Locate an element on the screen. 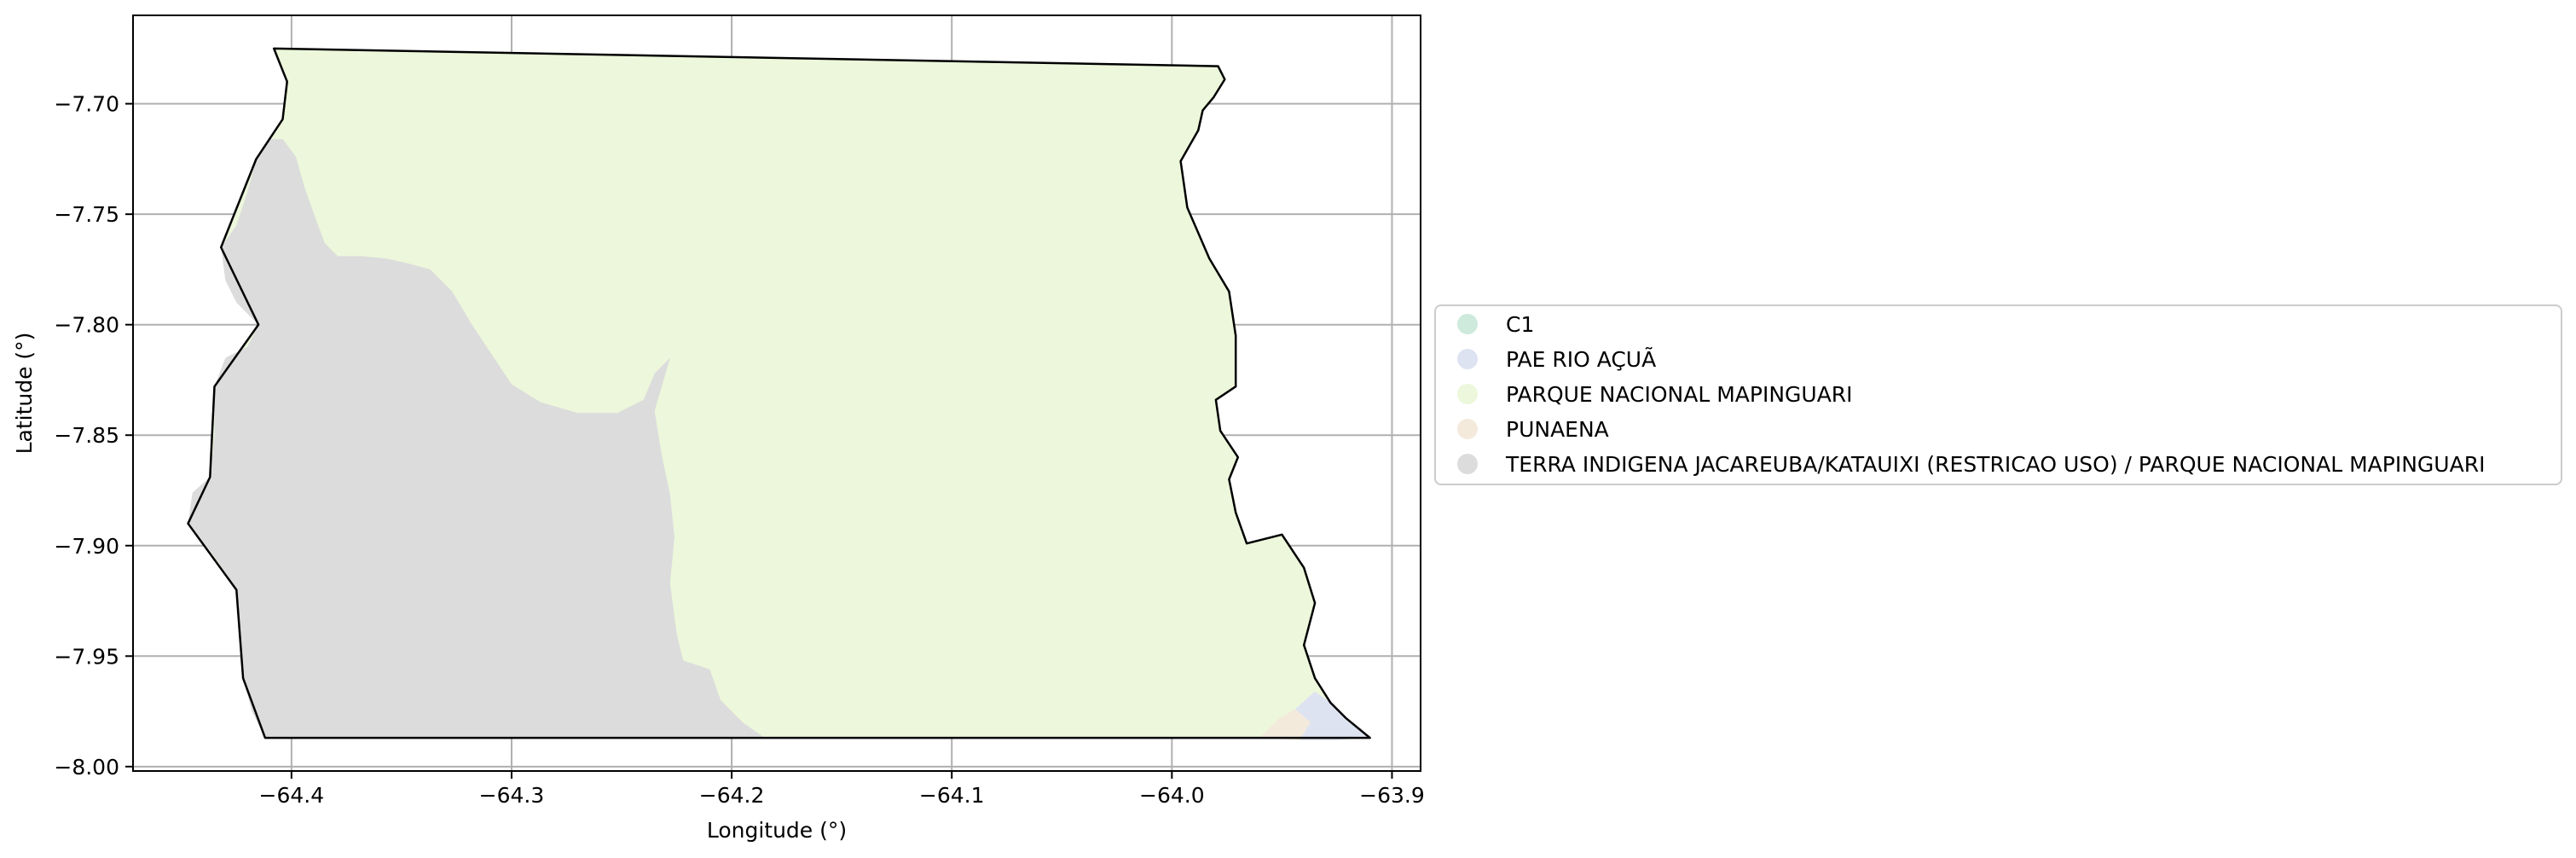 This screenshot has height=858, width=2576. x-tick-label: −64.0 is located at coordinates (1172, 795).